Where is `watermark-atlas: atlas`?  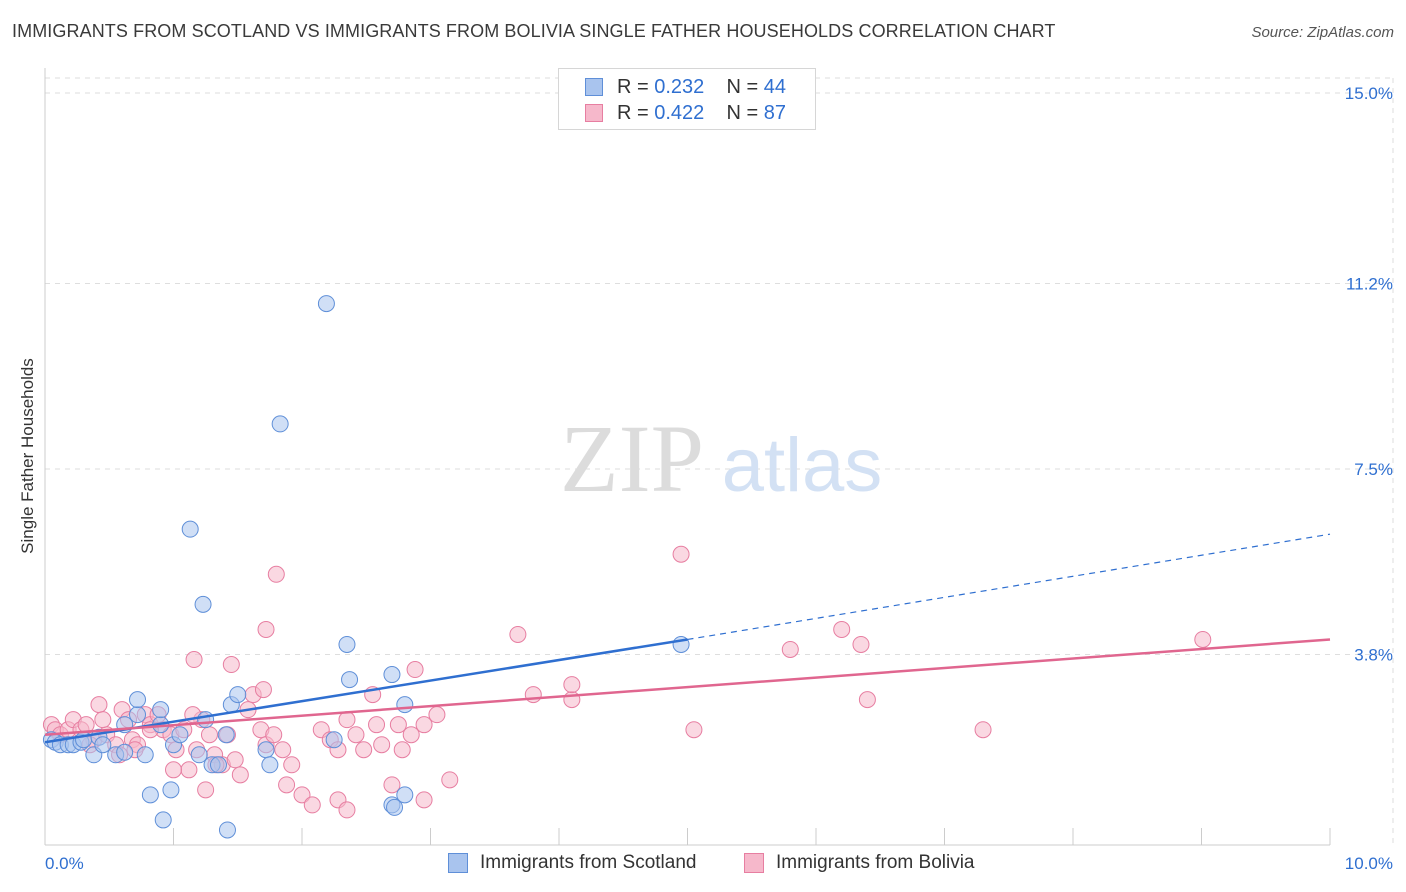 watermark-atlas: atlas is located at coordinates (802, 465).